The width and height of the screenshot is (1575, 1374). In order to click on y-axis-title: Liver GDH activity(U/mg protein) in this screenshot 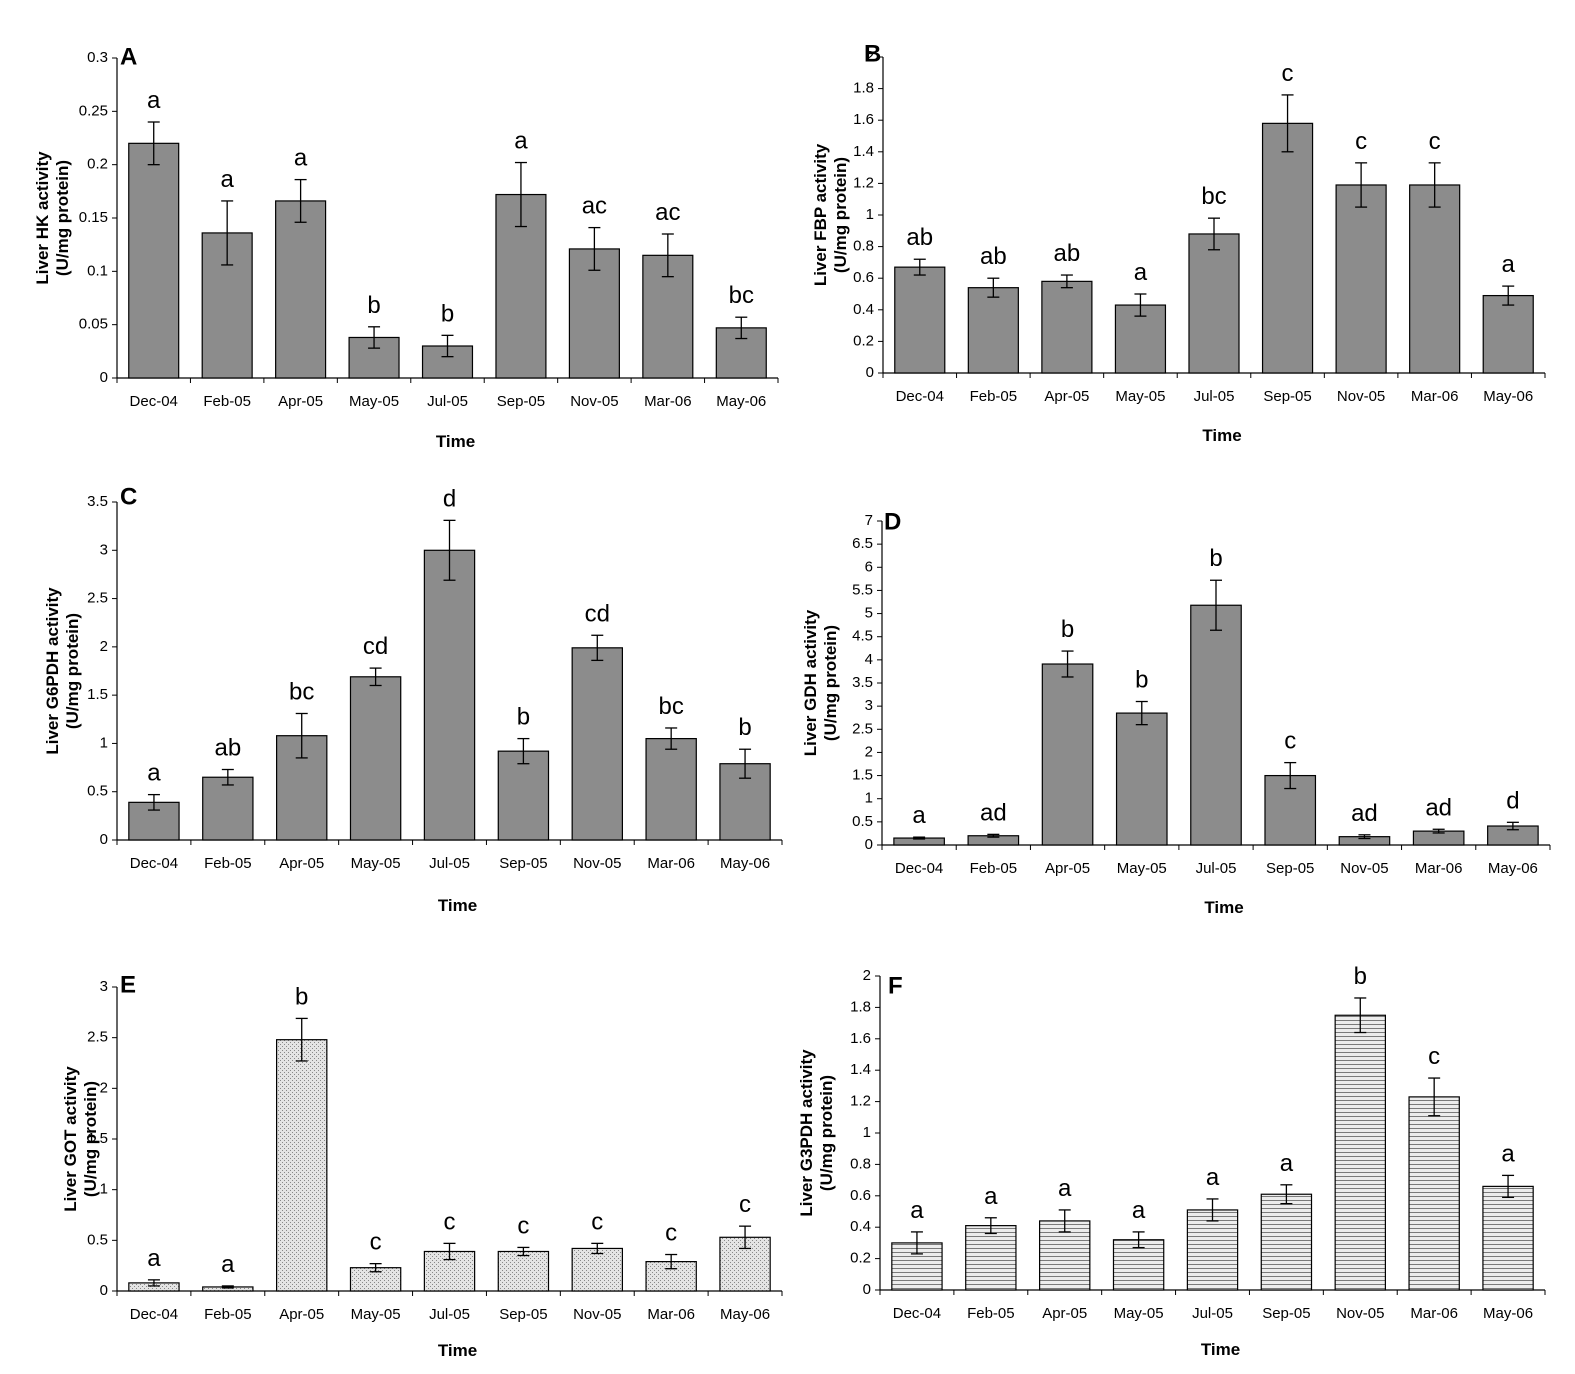, I will do `click(820, 682)`.